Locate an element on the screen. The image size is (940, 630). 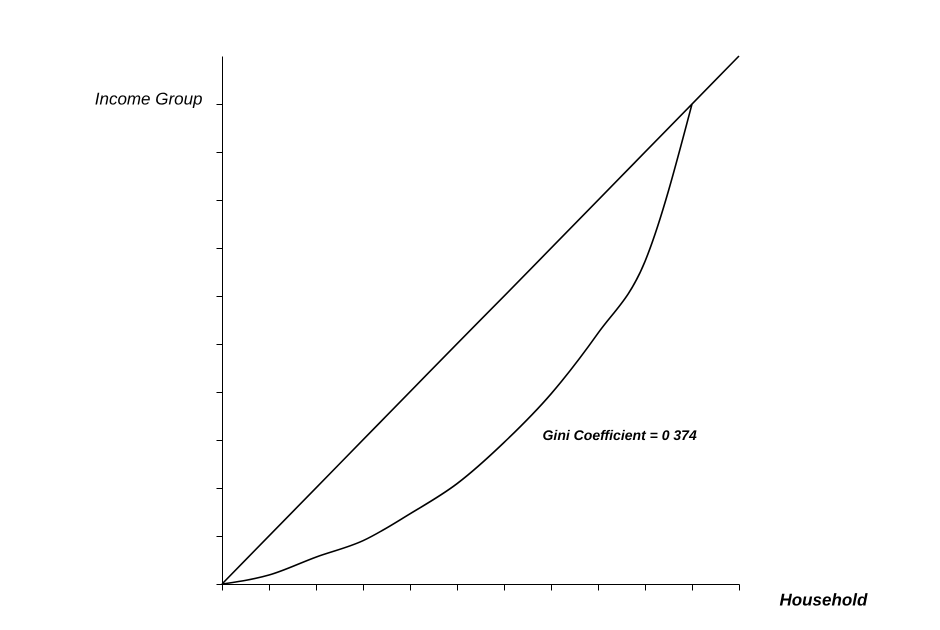
x-axis-title: Household is located at coordinates (824, 600).